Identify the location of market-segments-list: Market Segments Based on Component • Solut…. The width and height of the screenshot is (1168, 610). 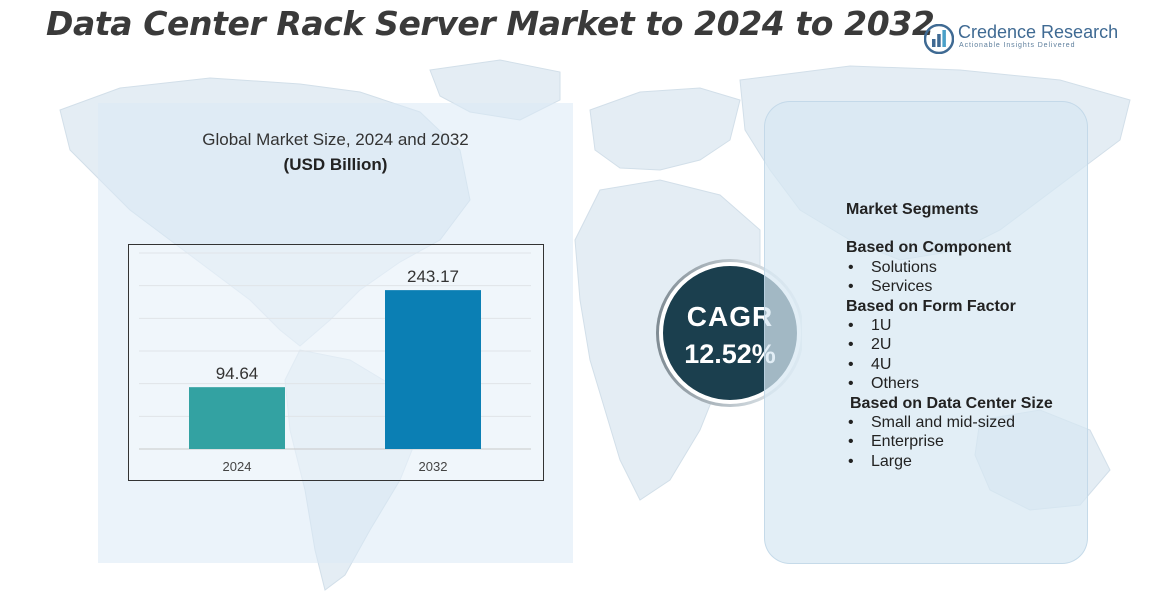
(966, 335).